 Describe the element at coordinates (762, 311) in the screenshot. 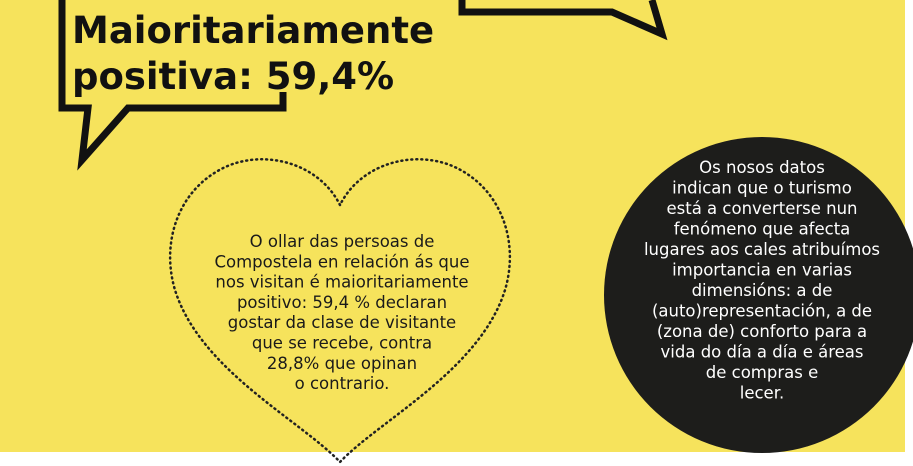

I see `circle-text: (auto)representación, a de` at that location.